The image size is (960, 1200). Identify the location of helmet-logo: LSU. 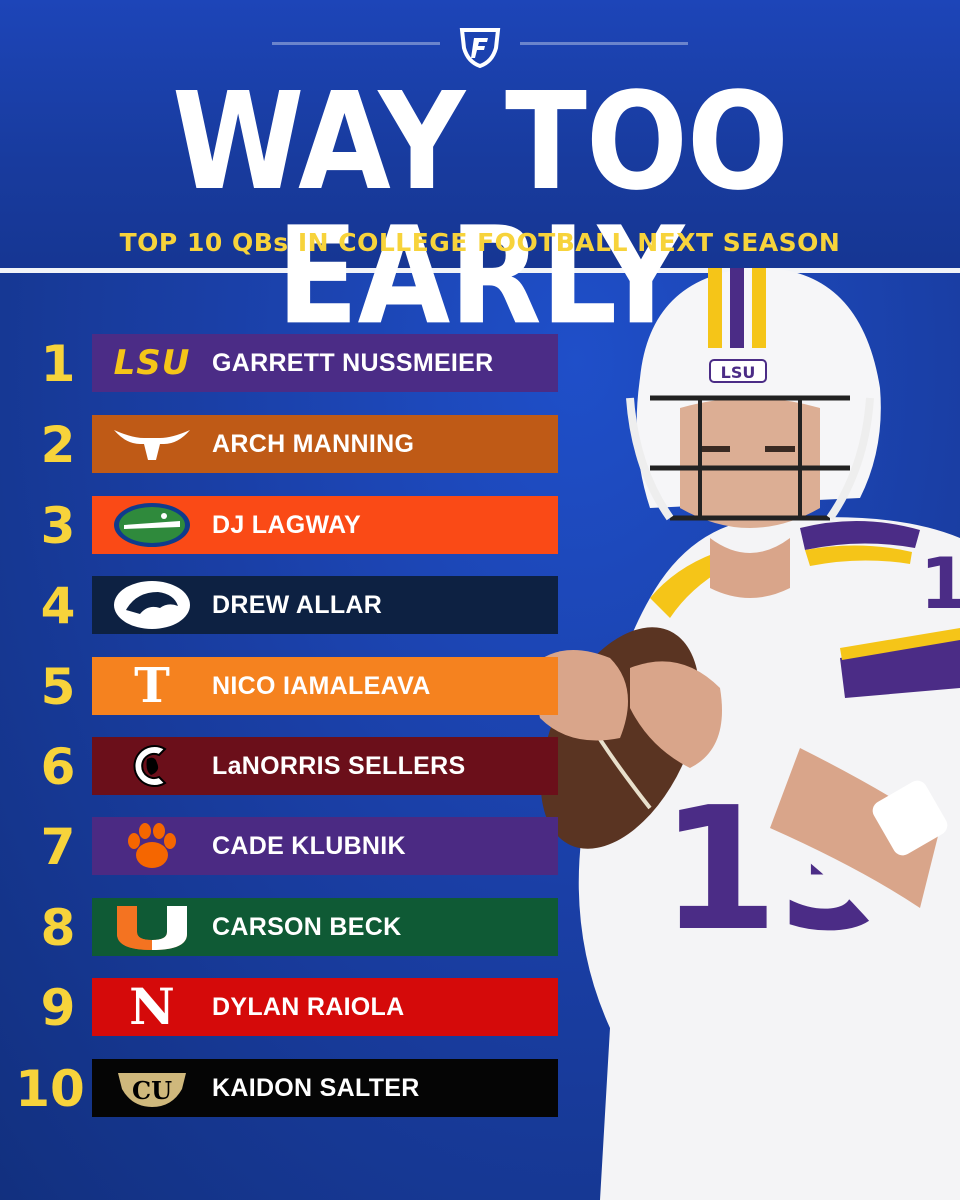
(738, 372).